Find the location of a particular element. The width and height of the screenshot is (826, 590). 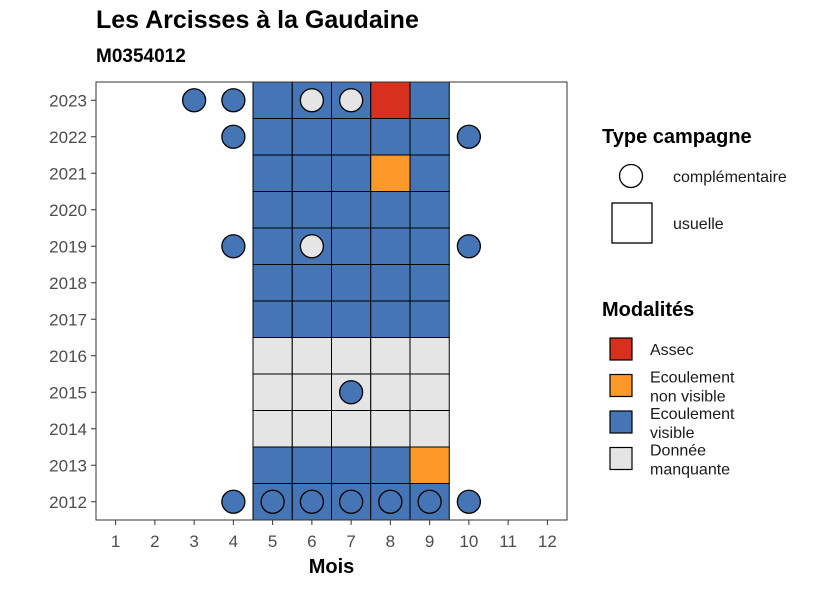

legend-title-modalites: Modalités is located at coordinates (648, 310).